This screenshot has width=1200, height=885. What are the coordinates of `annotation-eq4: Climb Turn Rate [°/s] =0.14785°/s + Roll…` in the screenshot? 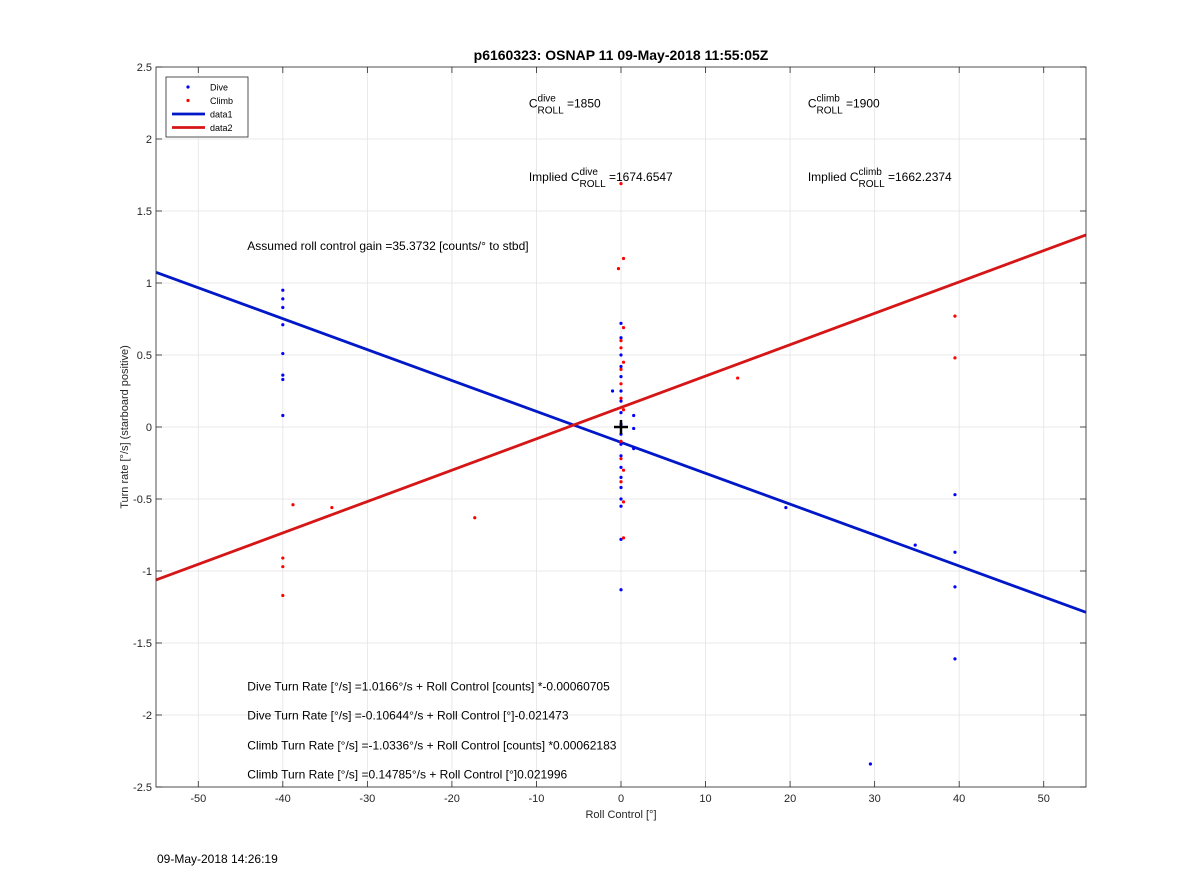 It's located at (407, 774).